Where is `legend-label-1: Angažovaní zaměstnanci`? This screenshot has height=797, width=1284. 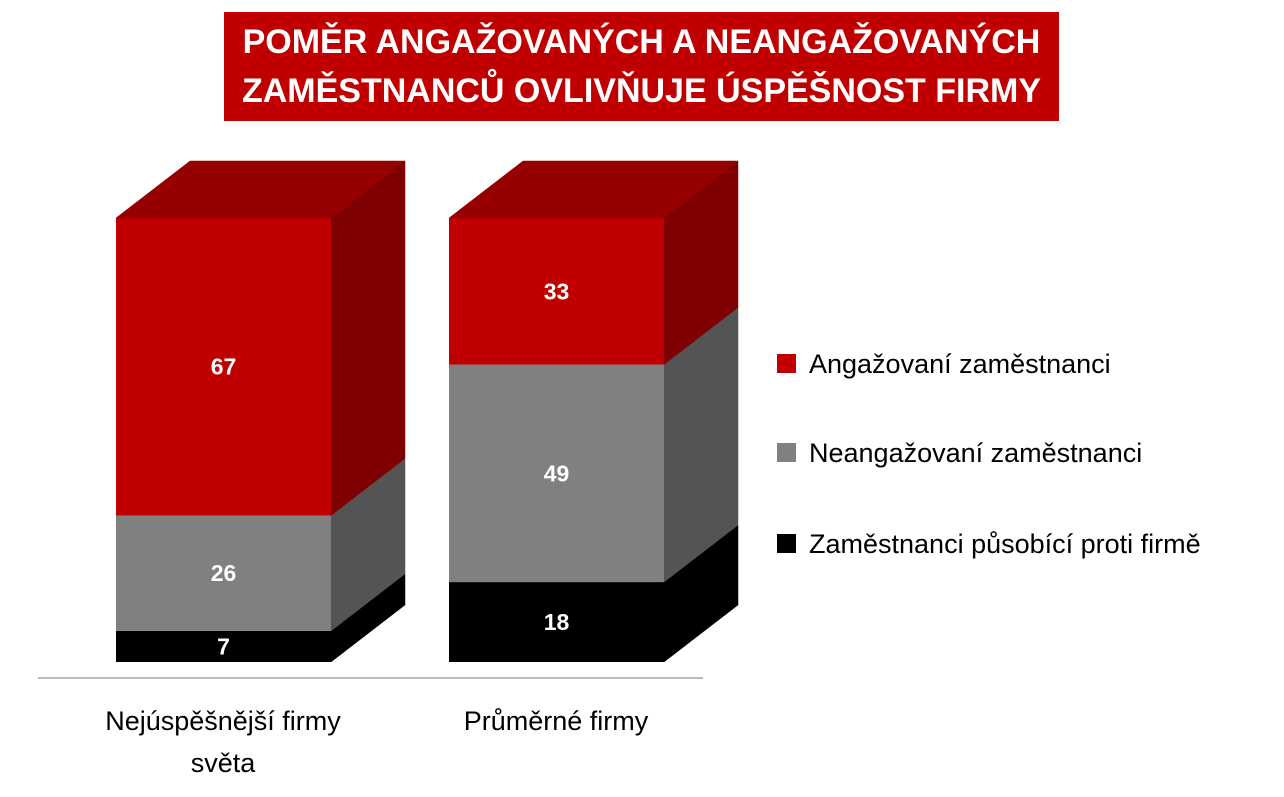 legend-label-1: Angažovaní zaměstnanci is located at coordinates (960, 364).